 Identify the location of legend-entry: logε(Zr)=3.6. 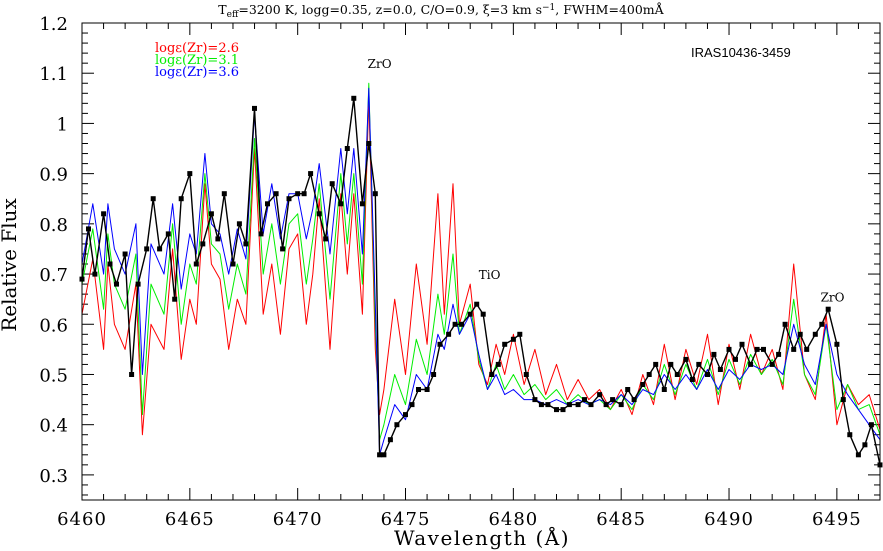
(197, 72).